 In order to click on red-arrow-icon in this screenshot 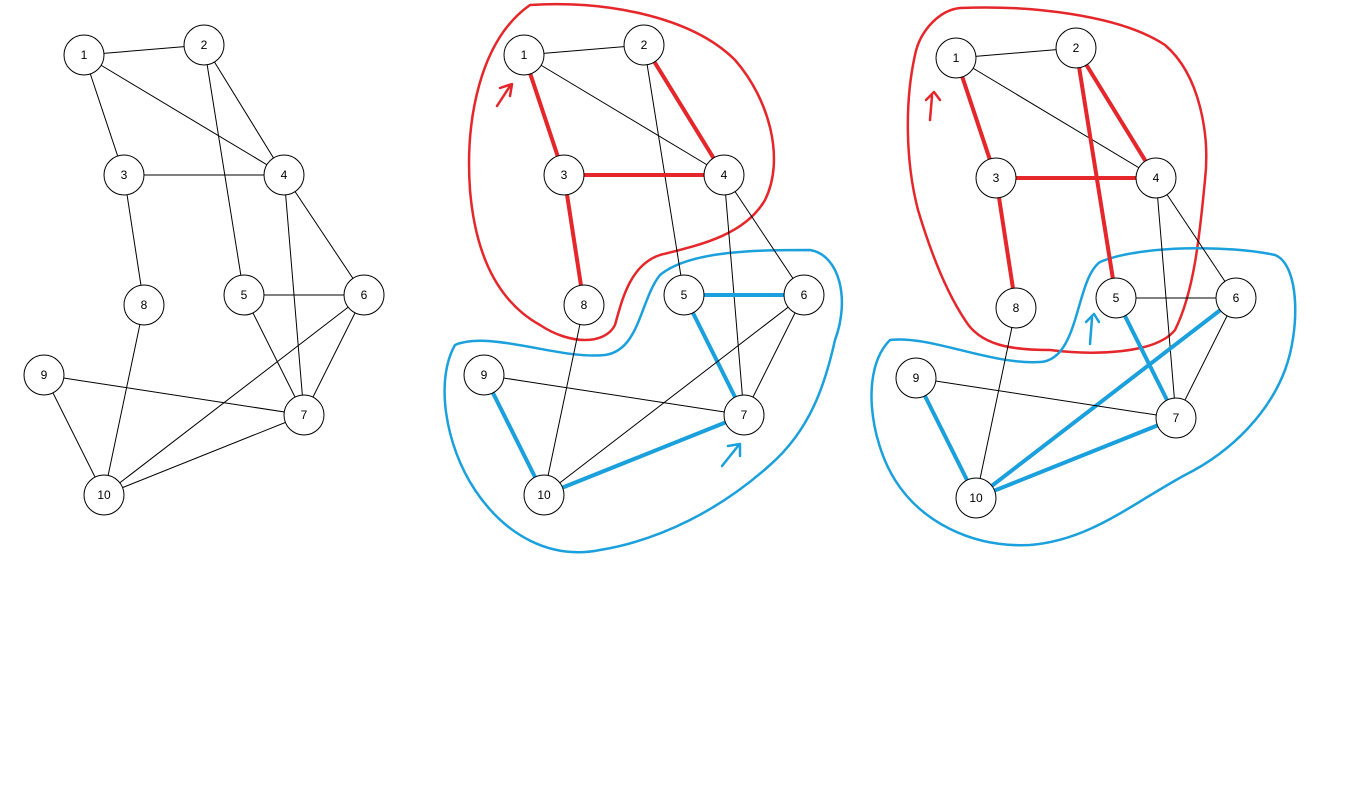, I will do `click(933, 106)`.